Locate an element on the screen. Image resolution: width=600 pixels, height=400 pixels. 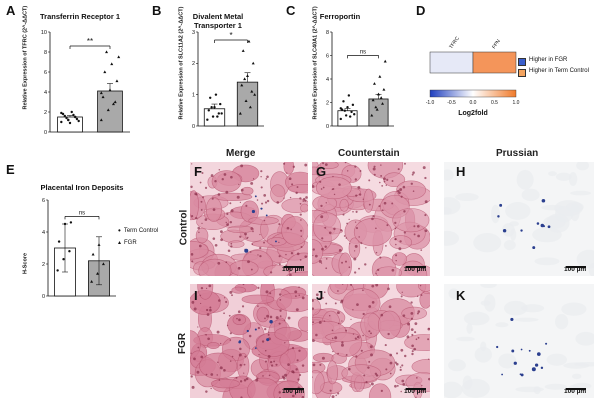
legend-label: Term Control is located at coordinates (141, 231).